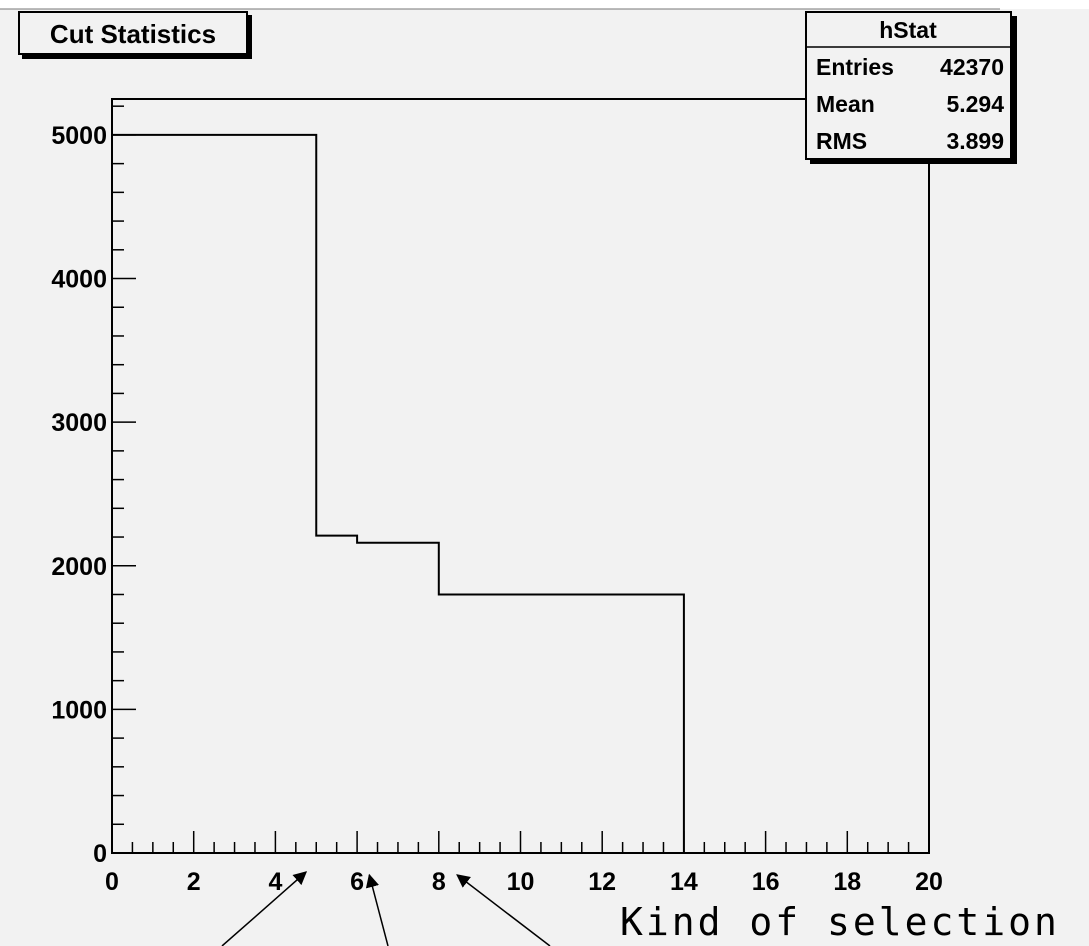 This screenshot has width=1089, height=946. Describe the element at coordinates (847, 882) in the screenshot. I see `x-tick-label: 18` at that location.